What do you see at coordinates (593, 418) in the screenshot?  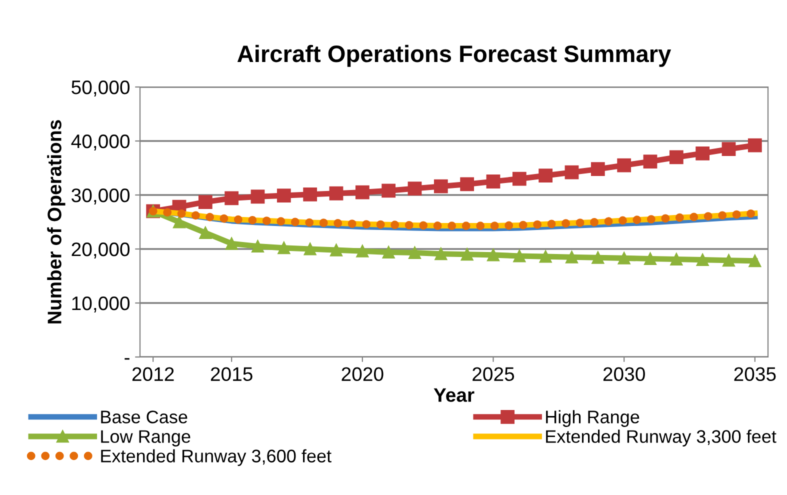 I see `legend-label: High Range` at bounding box center [593, 418].